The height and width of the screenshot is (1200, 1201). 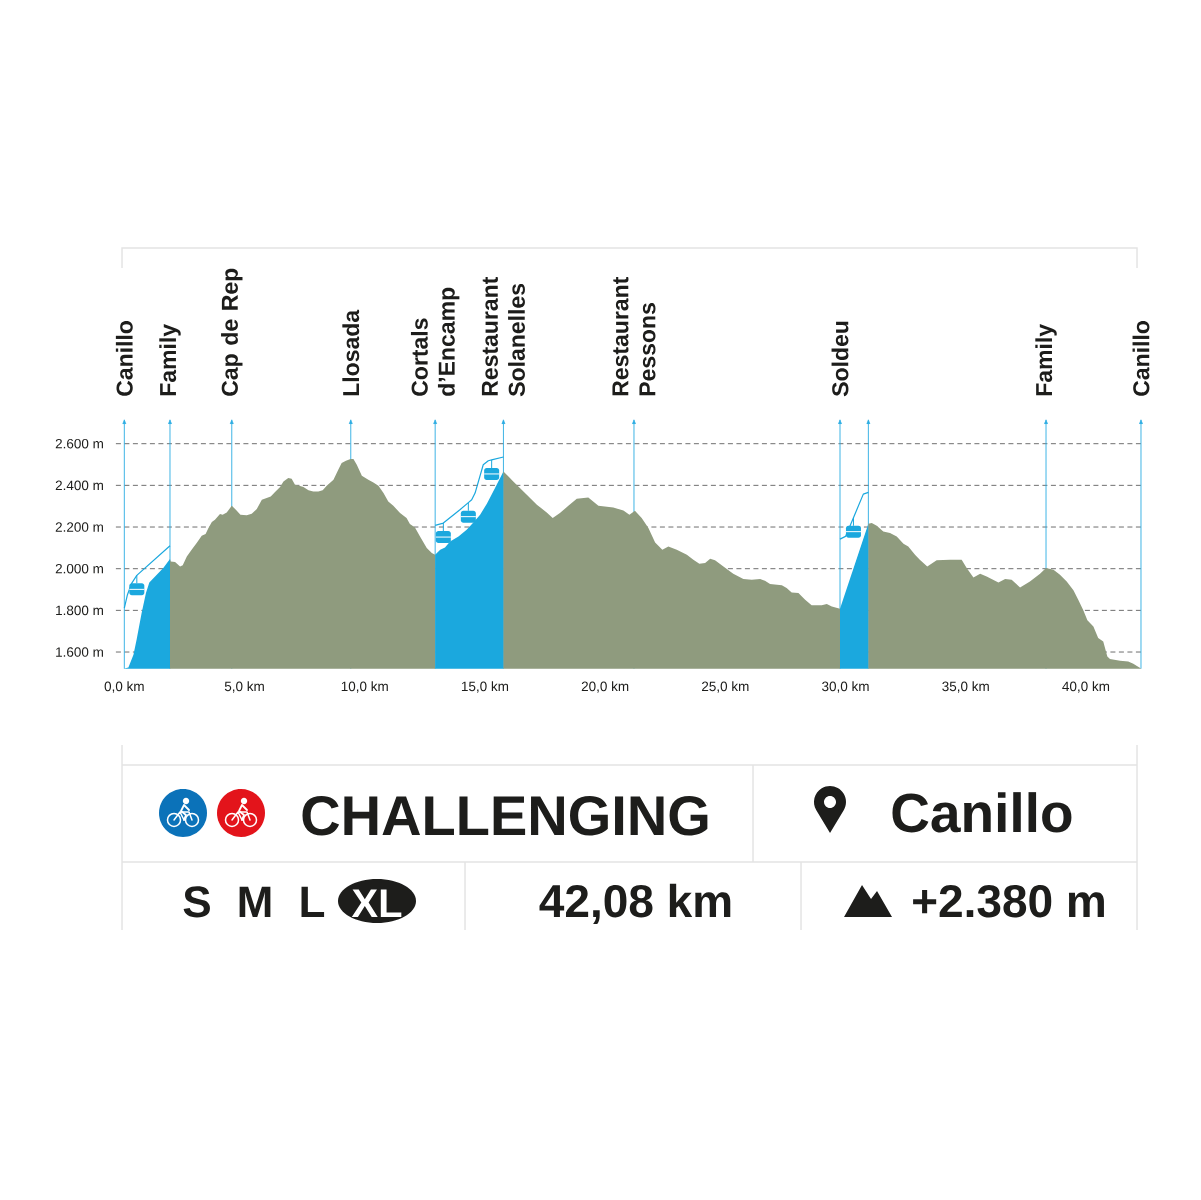 What do you see at coordinates (965, 687) in the screenshot?
I see `x-tick-label: 35,0 km` at bounding box center [965, 687].